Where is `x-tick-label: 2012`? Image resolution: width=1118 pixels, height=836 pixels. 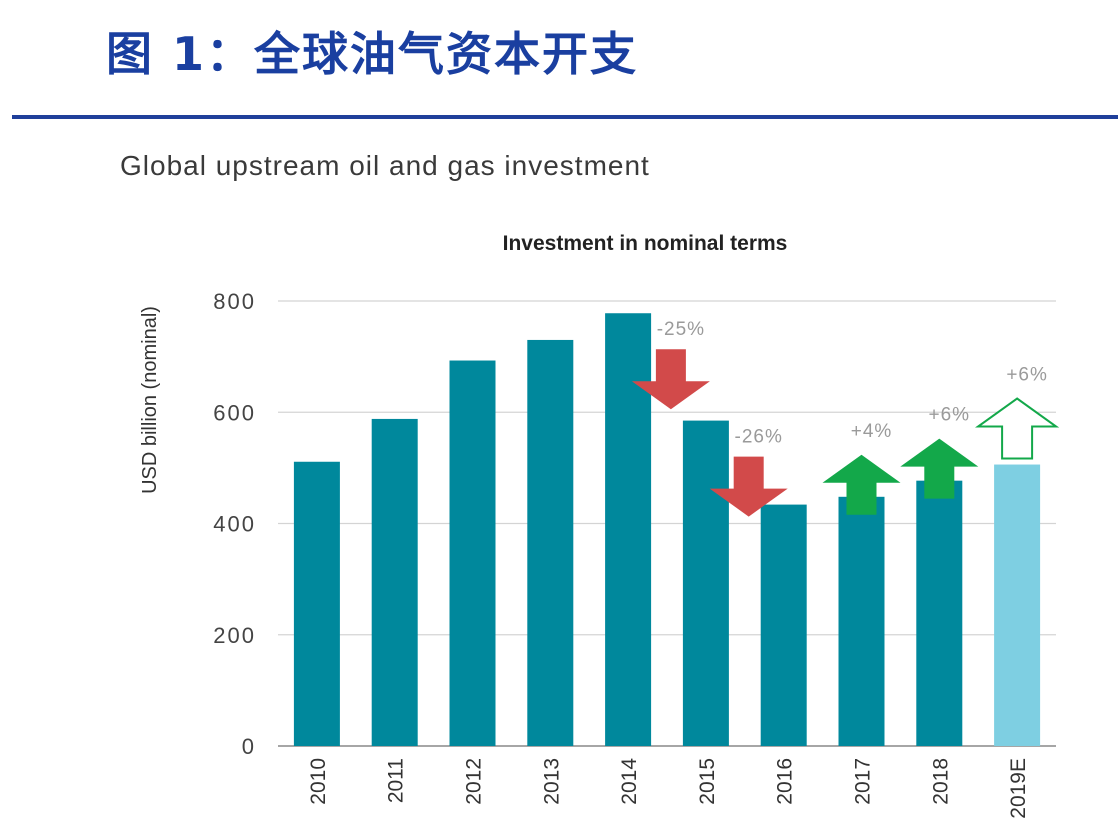 x-tick-label: 2012 is located at coordinates (474, 781).